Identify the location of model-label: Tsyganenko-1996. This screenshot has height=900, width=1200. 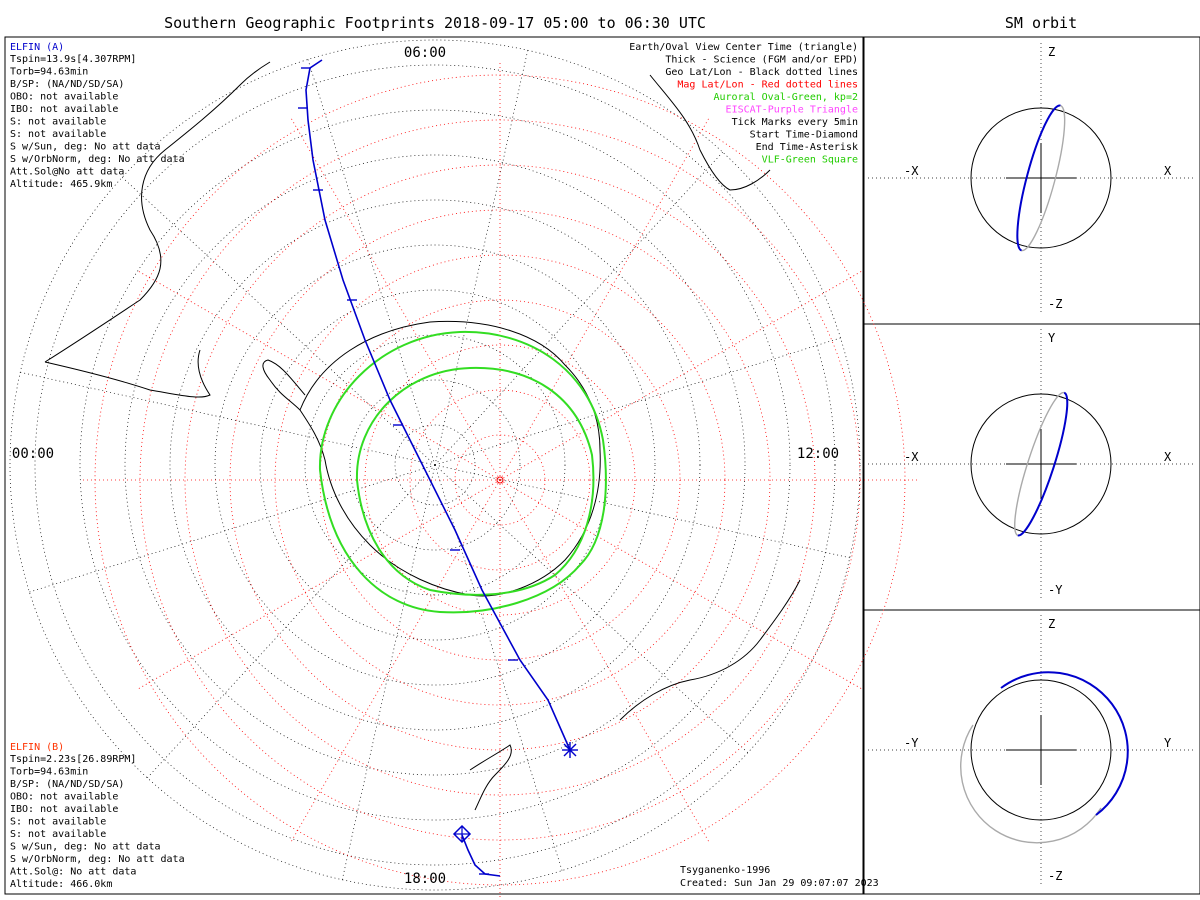
(725, 870).